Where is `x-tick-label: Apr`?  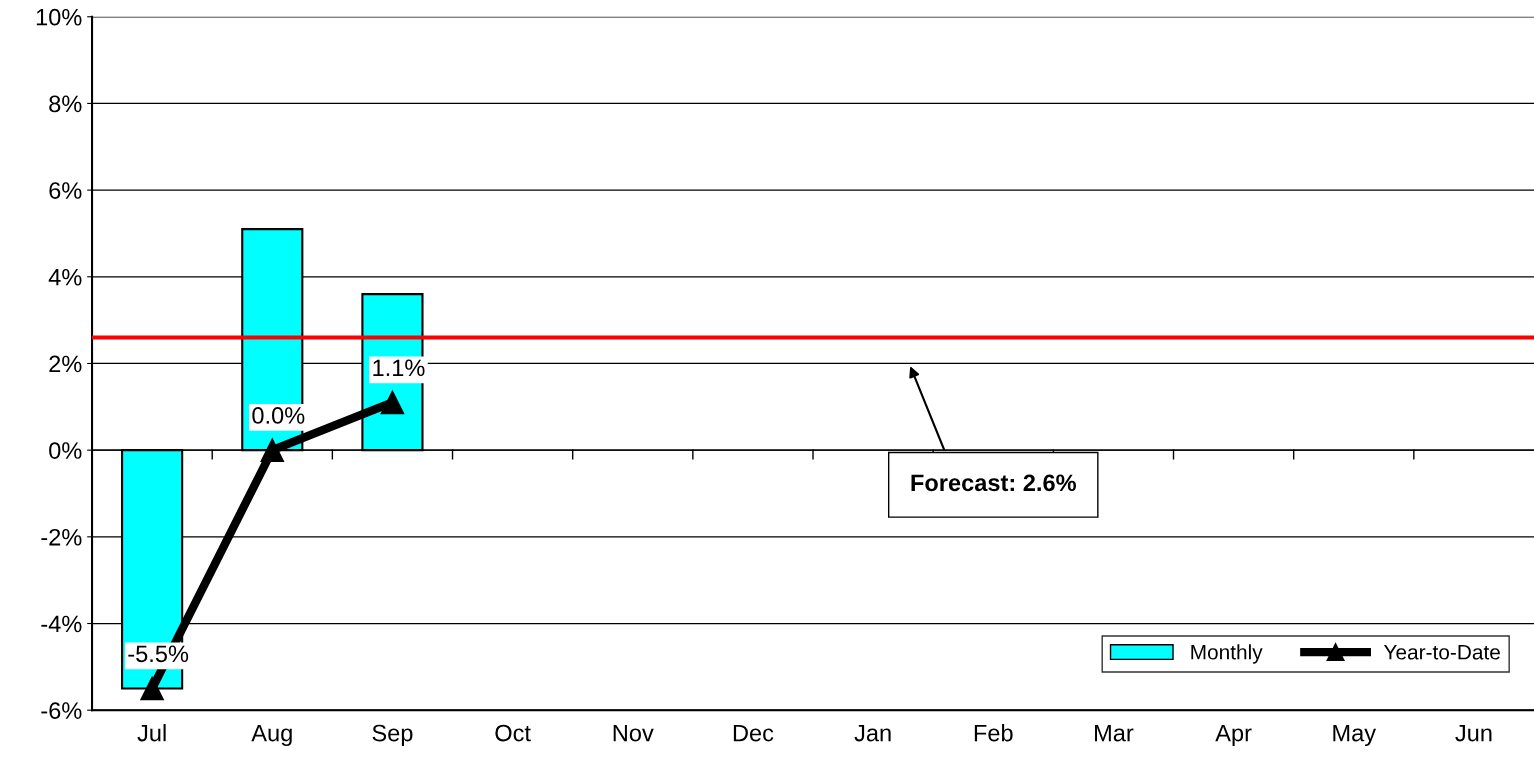 x-tick-label: Apr is located at coordinates (1233, 735).